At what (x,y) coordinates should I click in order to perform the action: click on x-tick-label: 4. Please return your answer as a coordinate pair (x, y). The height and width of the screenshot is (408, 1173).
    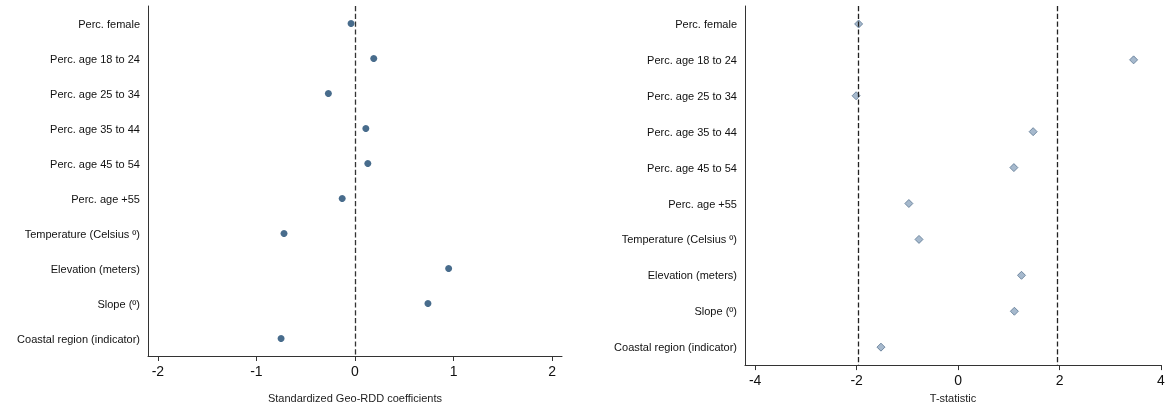
    Looking at the image, I should click on (1161, 380).